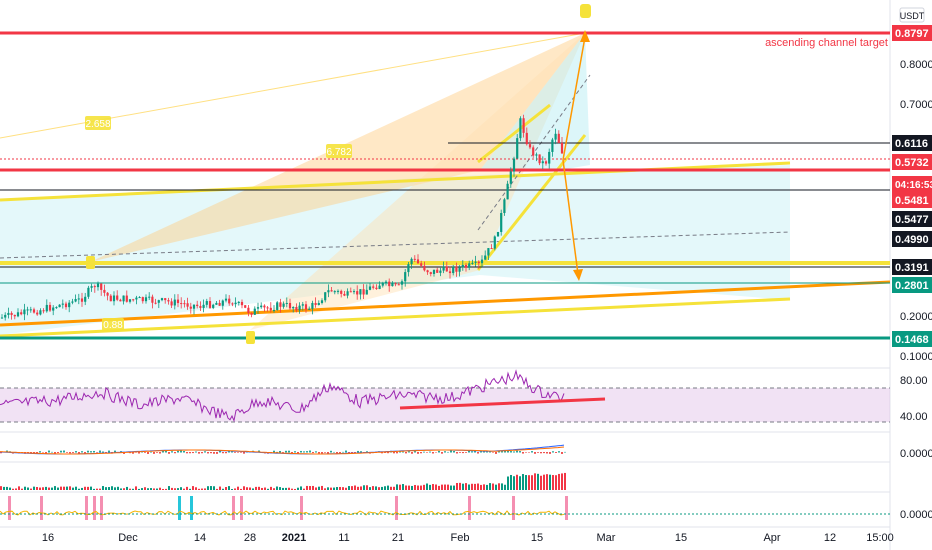 The width and height of the screenshot is (932, 550). Describe the element at coordinates (912, 34) in the screenshot. I see `price-tag-label: 0.8797` at that location.